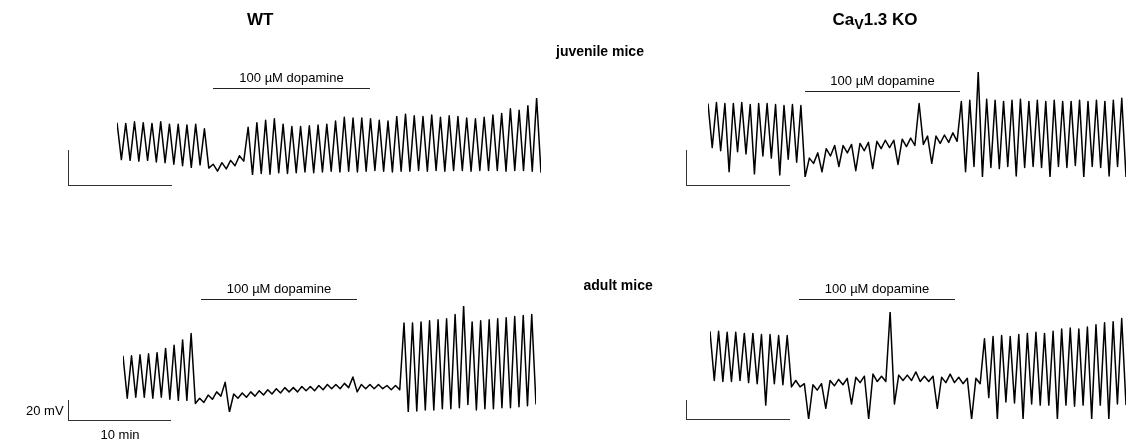 The width and height of the screenshot is (1128, 445). Describe the element at coordinates (600, 51) in the screenshot. I see `text: juvenile mice` at that location.